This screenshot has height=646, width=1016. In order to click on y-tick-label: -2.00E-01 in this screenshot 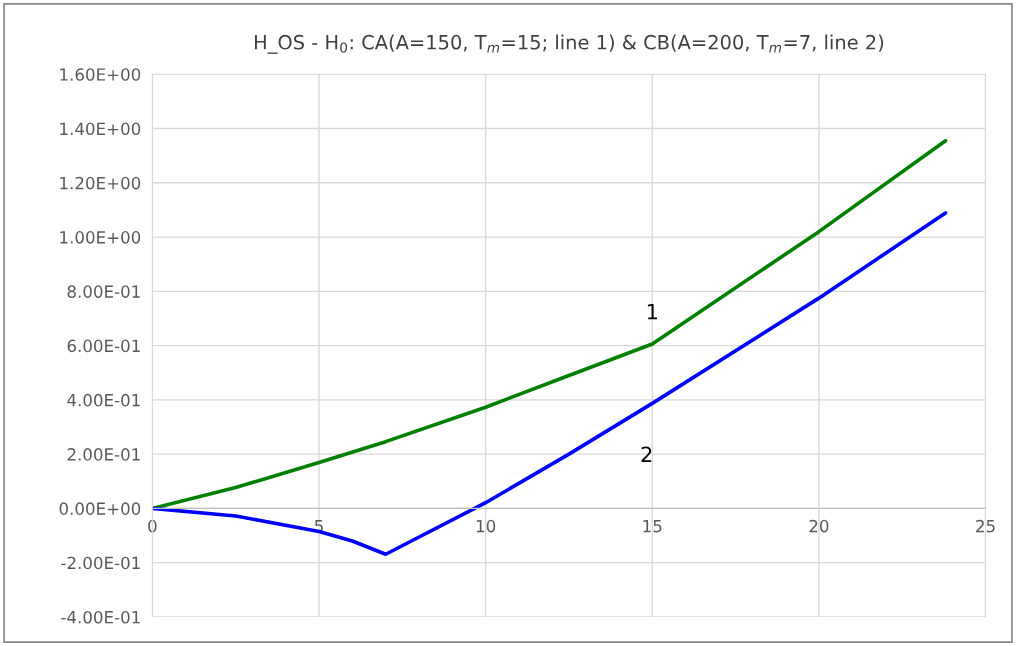, I will do `click(100, 563)`.